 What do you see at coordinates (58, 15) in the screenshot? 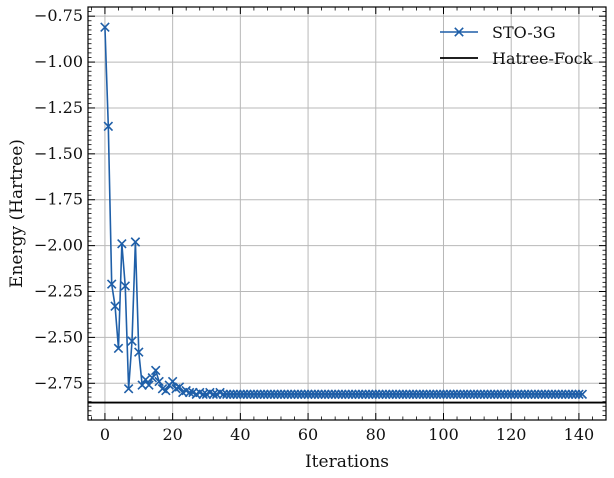
I see `y-tick-label: −0.75` at bounding box center [58, 15].